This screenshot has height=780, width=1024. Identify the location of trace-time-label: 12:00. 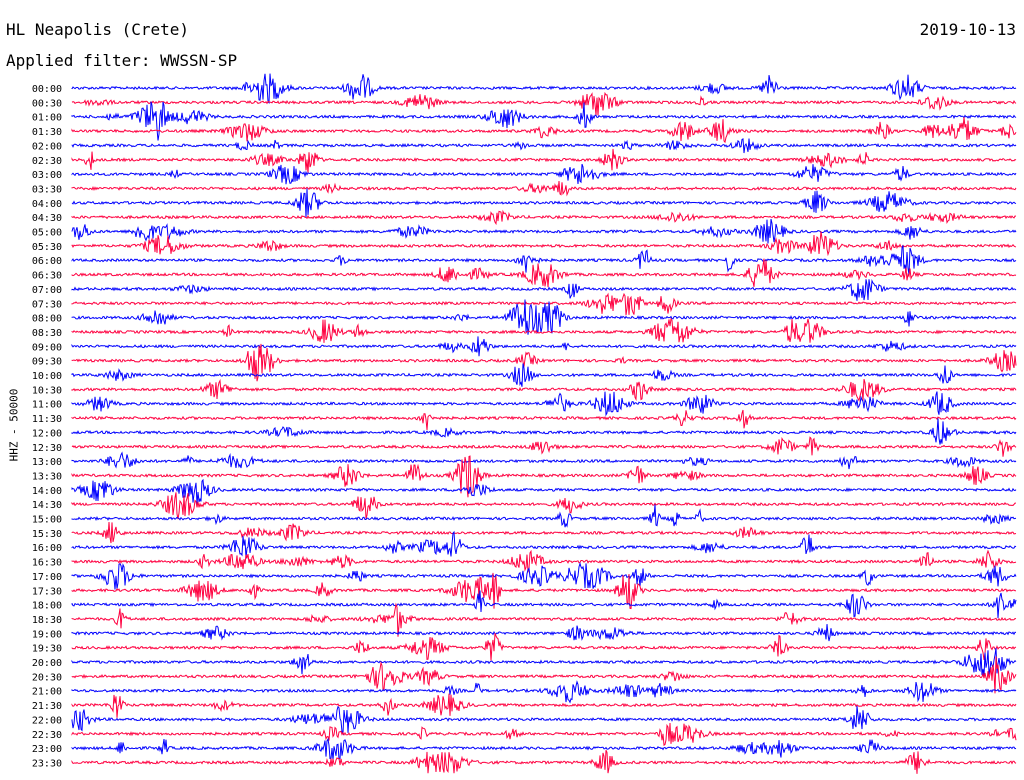
(47, 433).